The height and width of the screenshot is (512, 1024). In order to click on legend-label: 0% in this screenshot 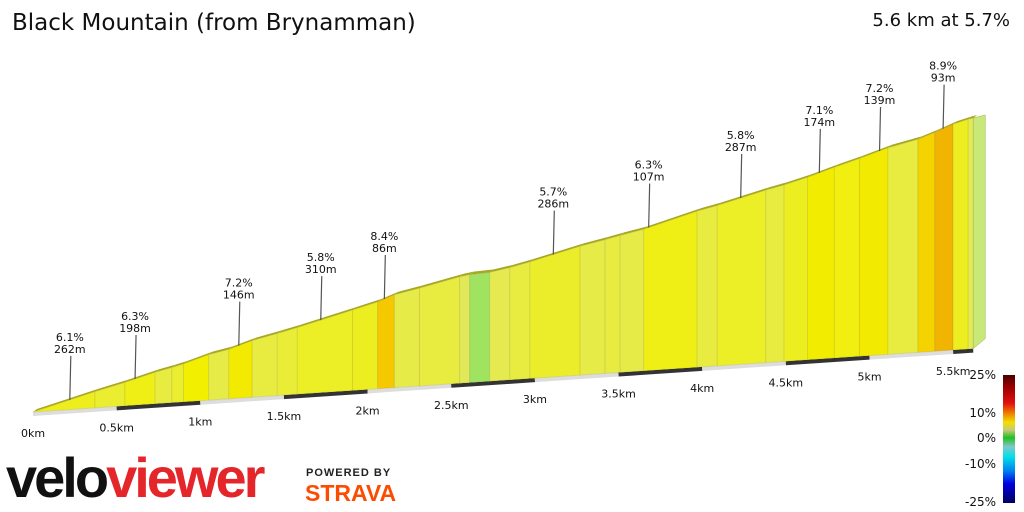, I will do `click(986, 438)`.